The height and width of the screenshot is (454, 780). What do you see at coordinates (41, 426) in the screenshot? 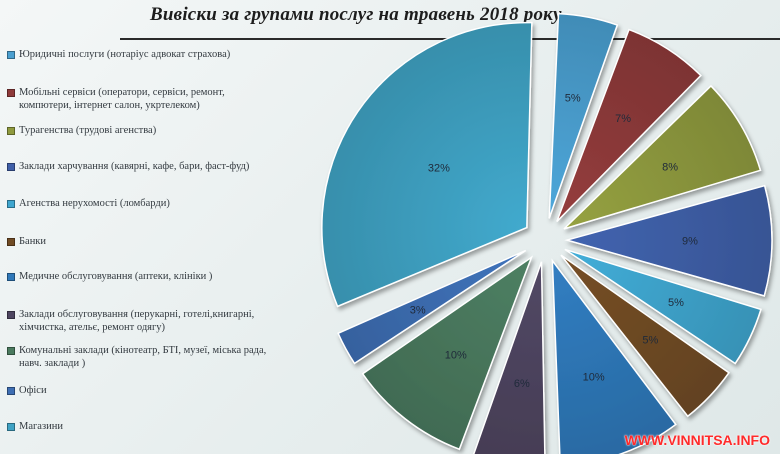
I see `legend-label: Магазини` at bounding box center [41, 426].